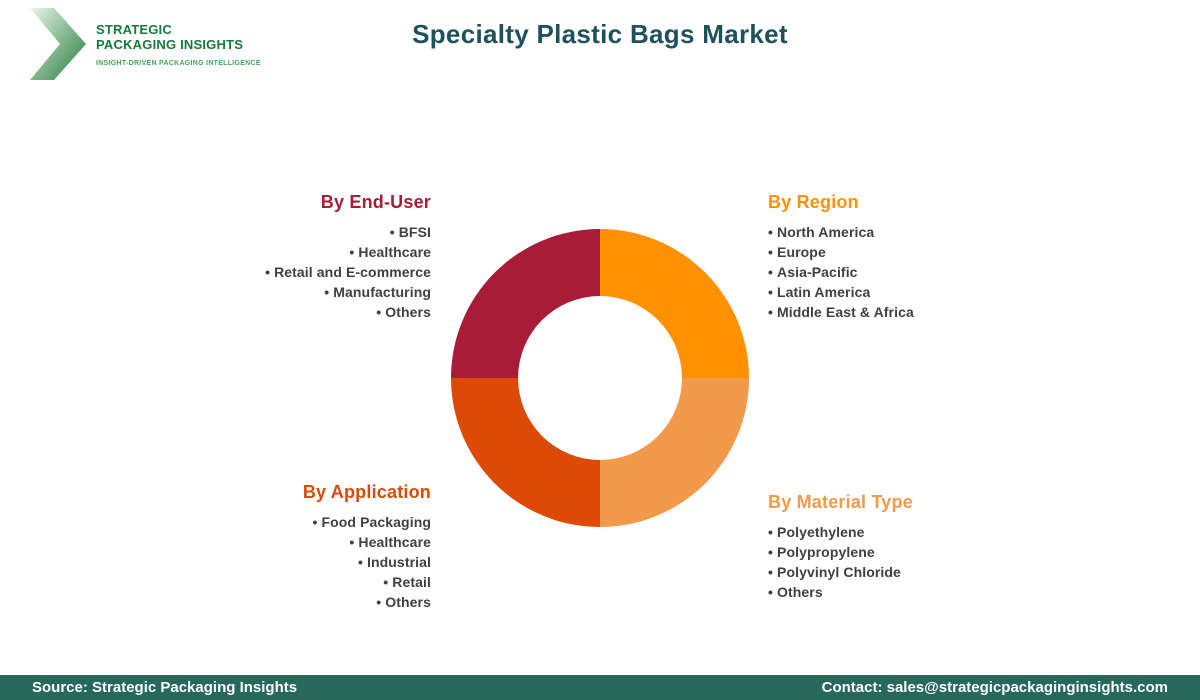 The image size is (1200, 700). I want to click on brand-tagline: INSIGHT-DRIVEN PACKAGING INTELLIGENCE, so click(178, 63).